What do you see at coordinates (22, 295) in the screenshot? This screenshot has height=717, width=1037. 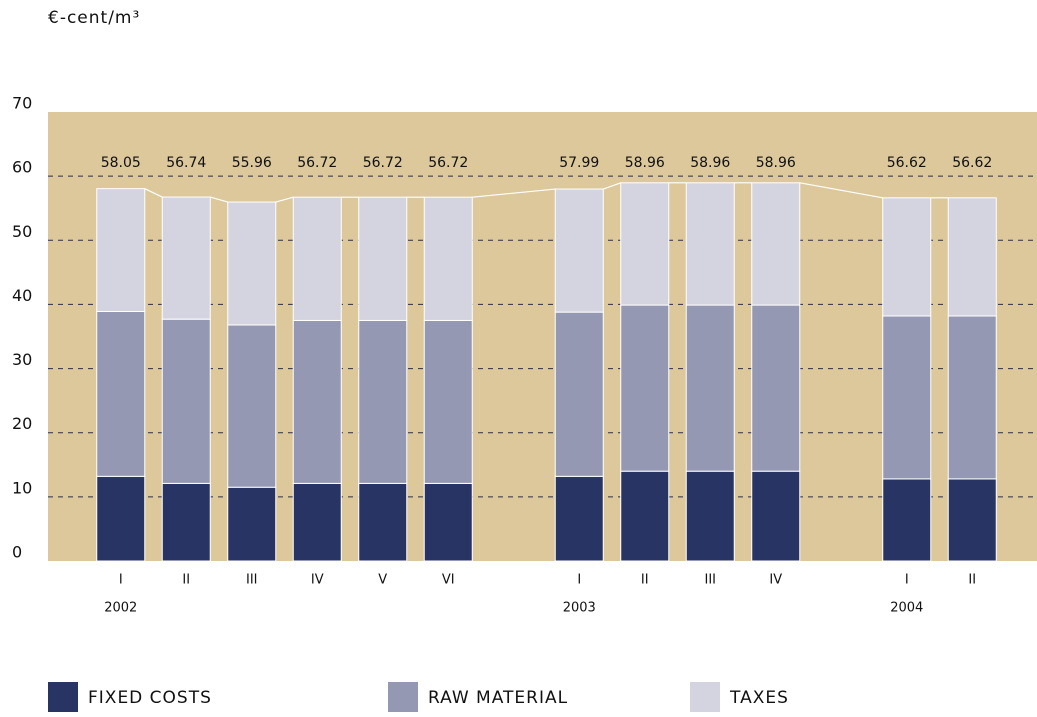 I see `y-tick-label: 40` at bounding box center [22, 295].